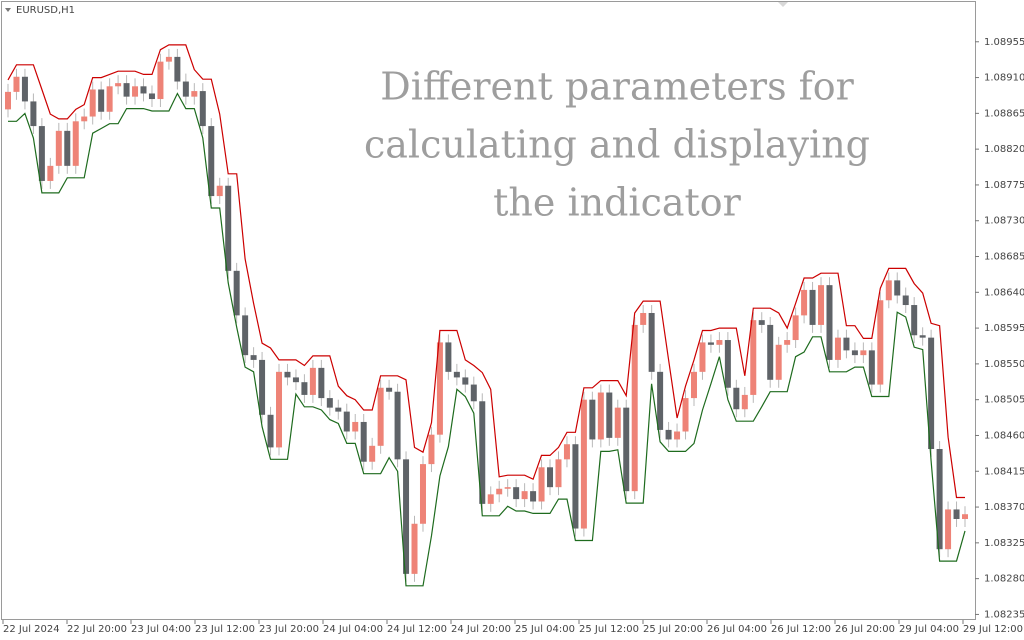  What do you see at coordinates (545, 629) in the screenshot?
I see `x-tick-label: 25 Jul 04:00` at bounding box center [545, 629].